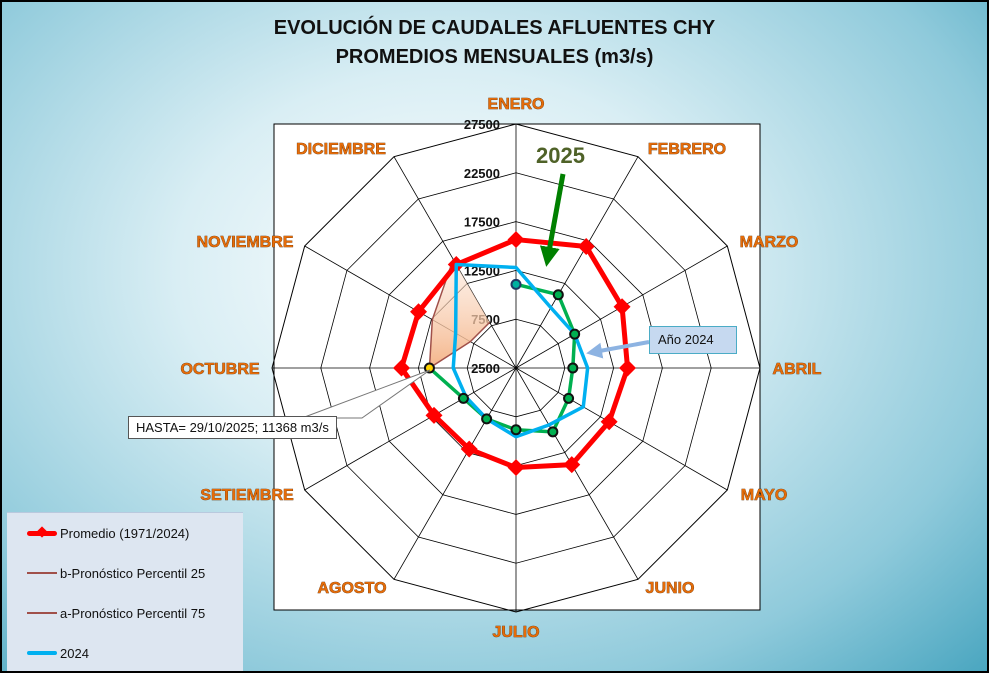  Describe the element at coordinates (482, 124) in the screenshot. I see `tick-label: 27500` at that location.